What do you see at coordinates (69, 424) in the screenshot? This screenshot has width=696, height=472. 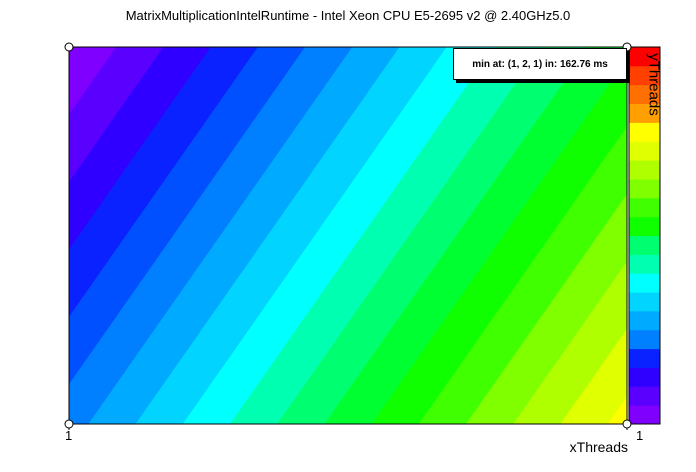 I see `corner-marker-bottom-left` at bounding box center [69, 424].